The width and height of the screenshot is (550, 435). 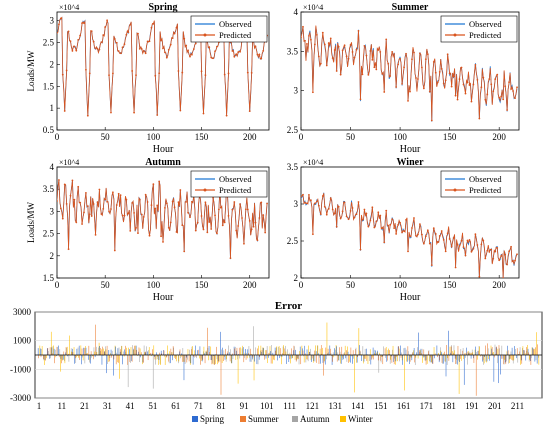 What do you see at coordinates (107, 406) in the screenshot?
I see `x-tick-label: 31` at bounding box center [107, 406].